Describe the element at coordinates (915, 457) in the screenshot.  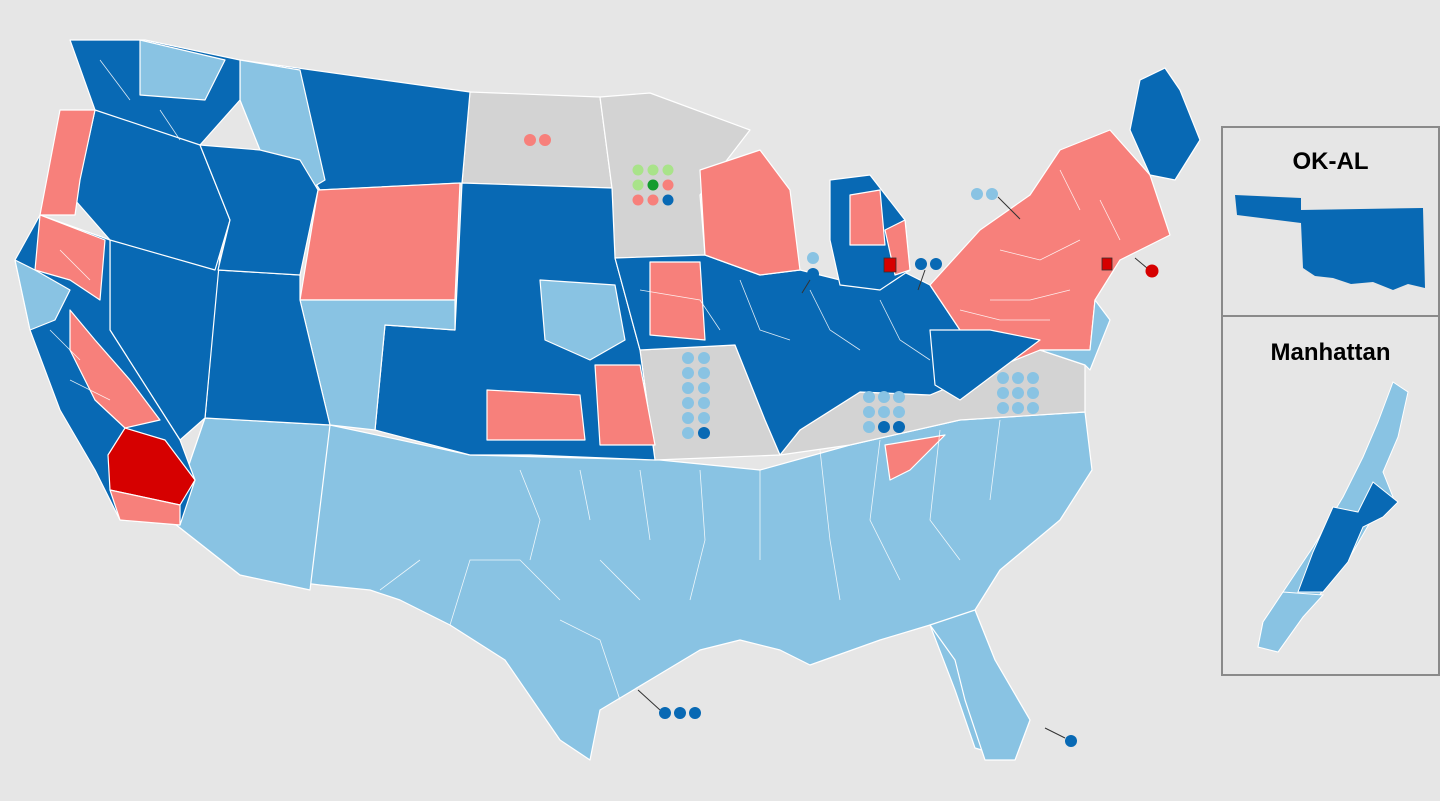
I see `region-tennessee-east` at that location.